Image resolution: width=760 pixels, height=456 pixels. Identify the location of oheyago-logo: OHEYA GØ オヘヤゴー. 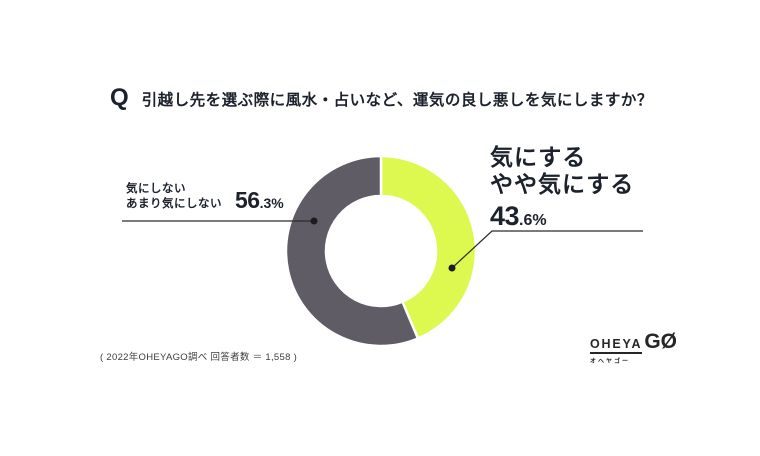
(633, 347).